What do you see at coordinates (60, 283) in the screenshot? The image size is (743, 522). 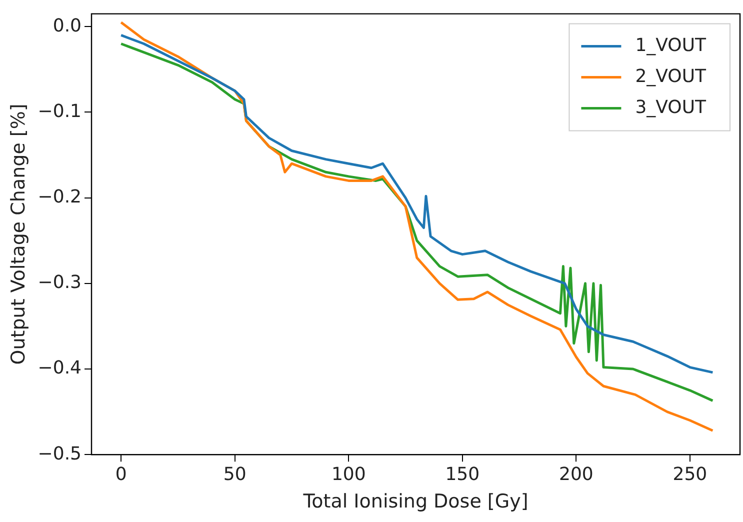 I see `y-tick-label: −0.3` at bounding box center [60, 283].